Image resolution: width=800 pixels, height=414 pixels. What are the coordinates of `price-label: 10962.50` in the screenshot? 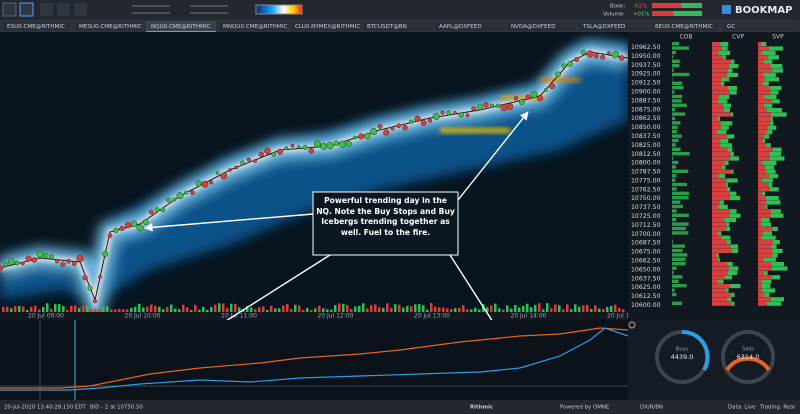 It's located at (646, 47).